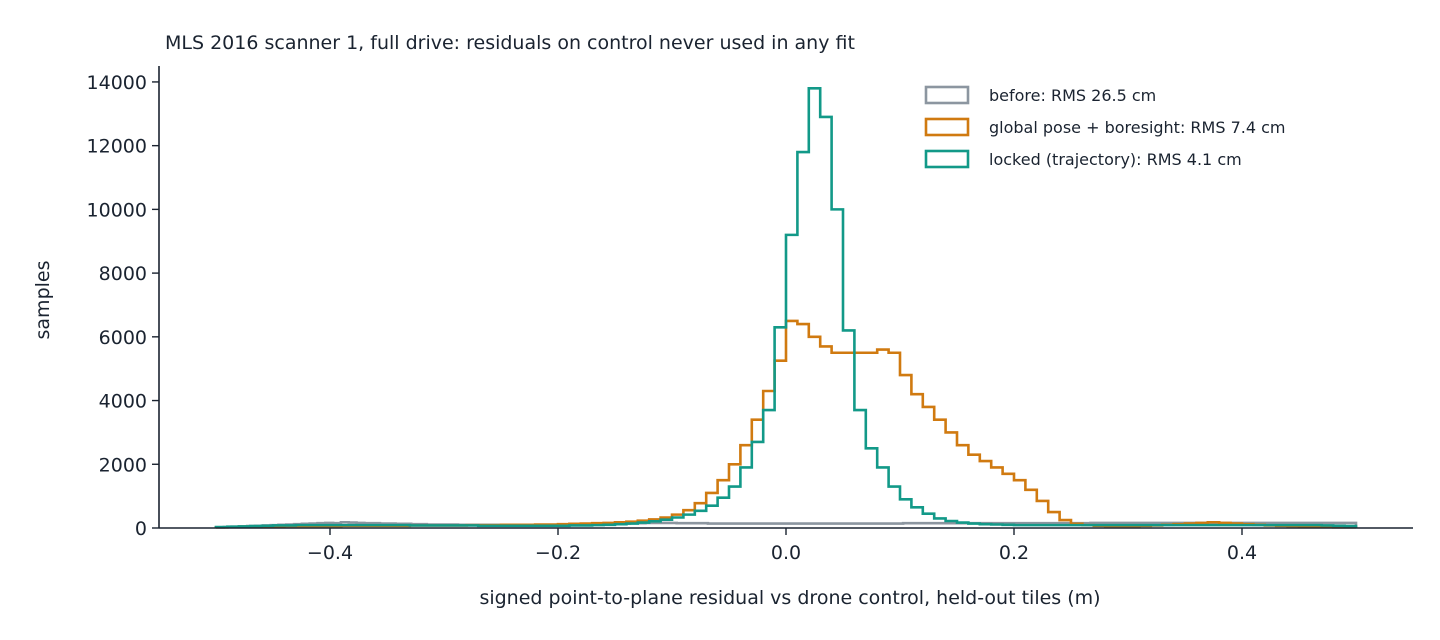  Describe the element at coordinates (330, 553) in the screenshot. I see `x-tick-label: −0.4` at that location.